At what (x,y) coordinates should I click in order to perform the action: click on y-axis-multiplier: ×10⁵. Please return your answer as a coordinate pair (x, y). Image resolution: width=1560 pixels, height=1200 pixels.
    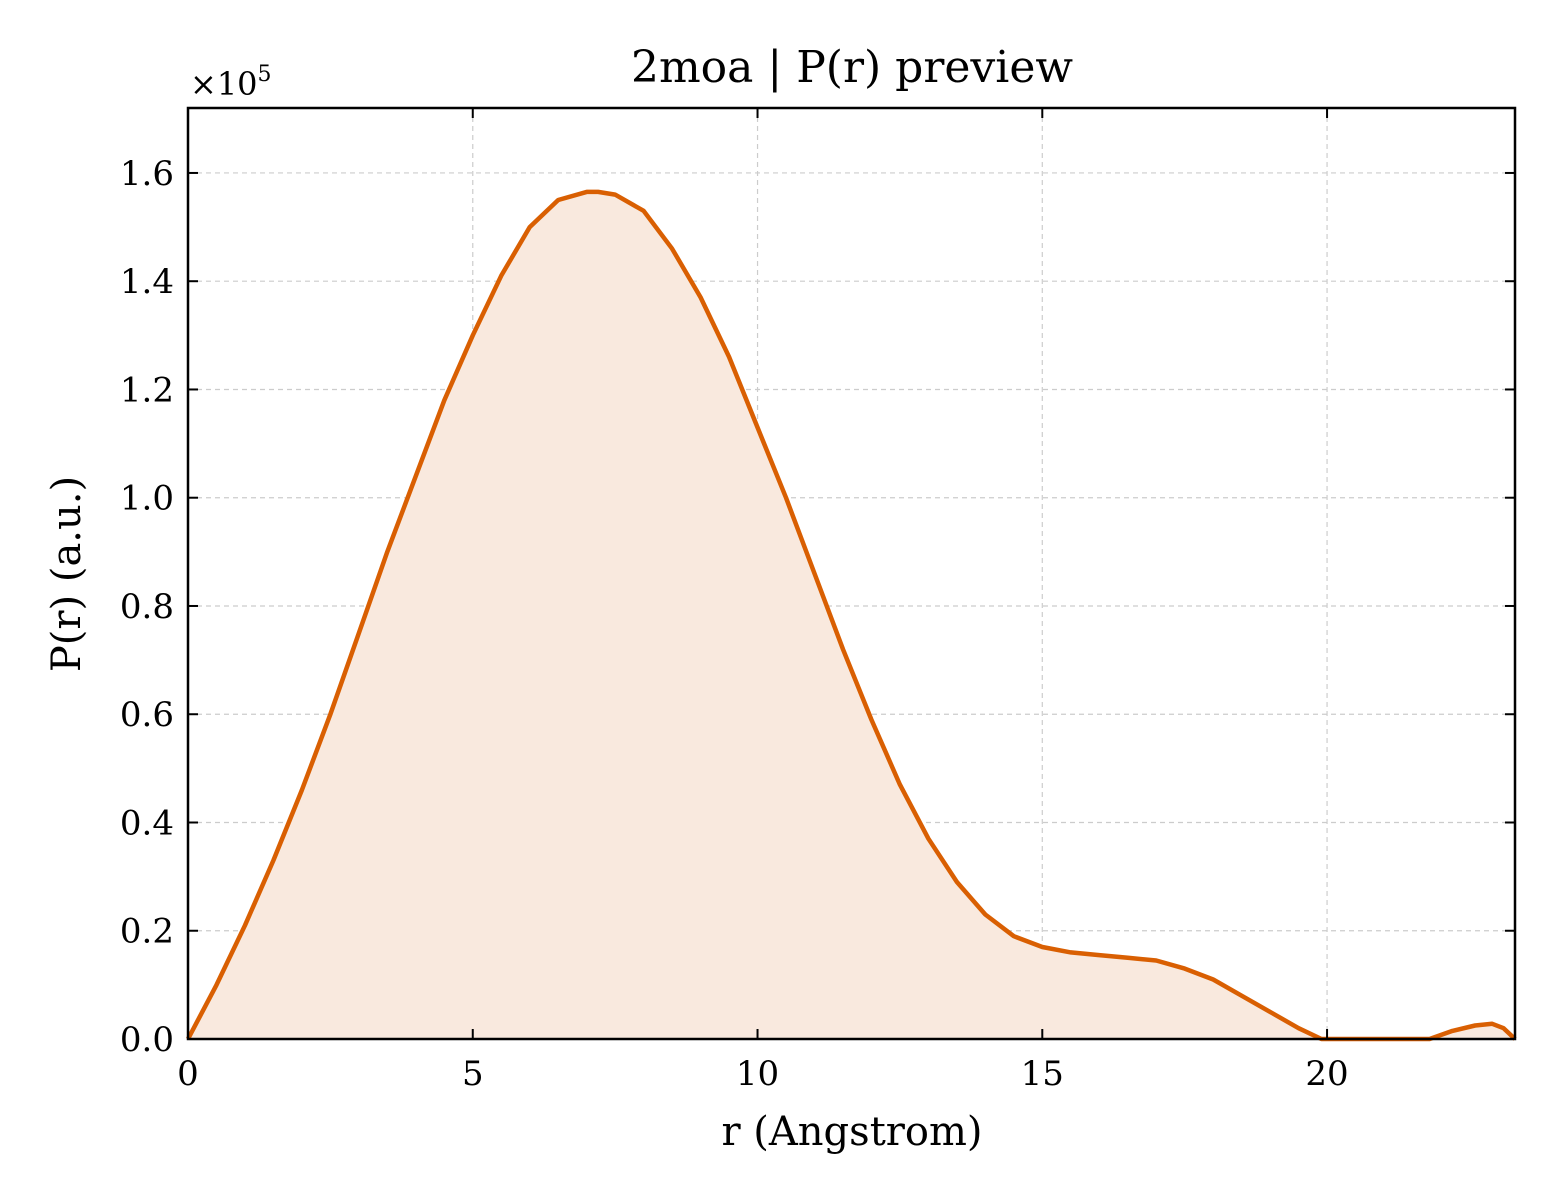
    Looking at the image, I should click on (231, 82).